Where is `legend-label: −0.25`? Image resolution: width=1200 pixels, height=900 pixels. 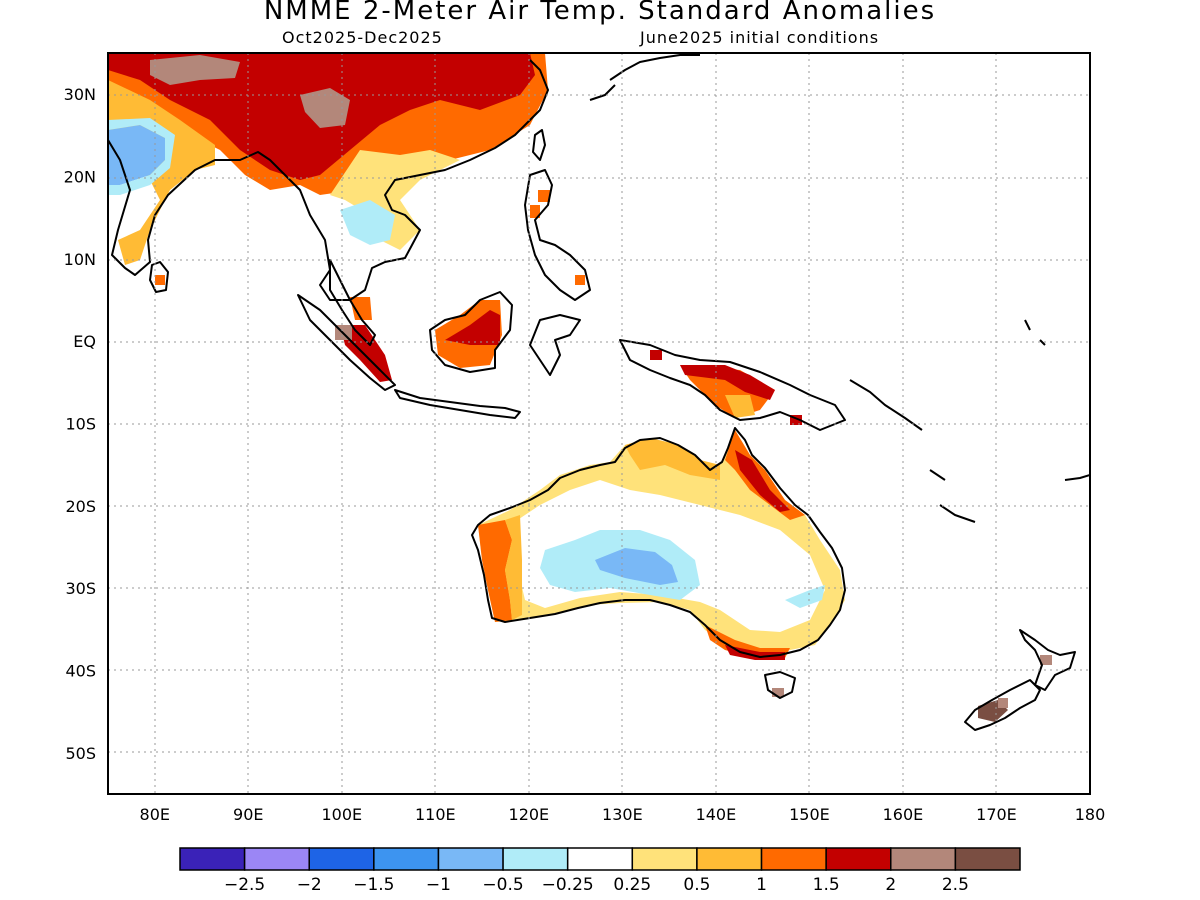 legend-label: −0.25 is located at coordinates (568, 885).